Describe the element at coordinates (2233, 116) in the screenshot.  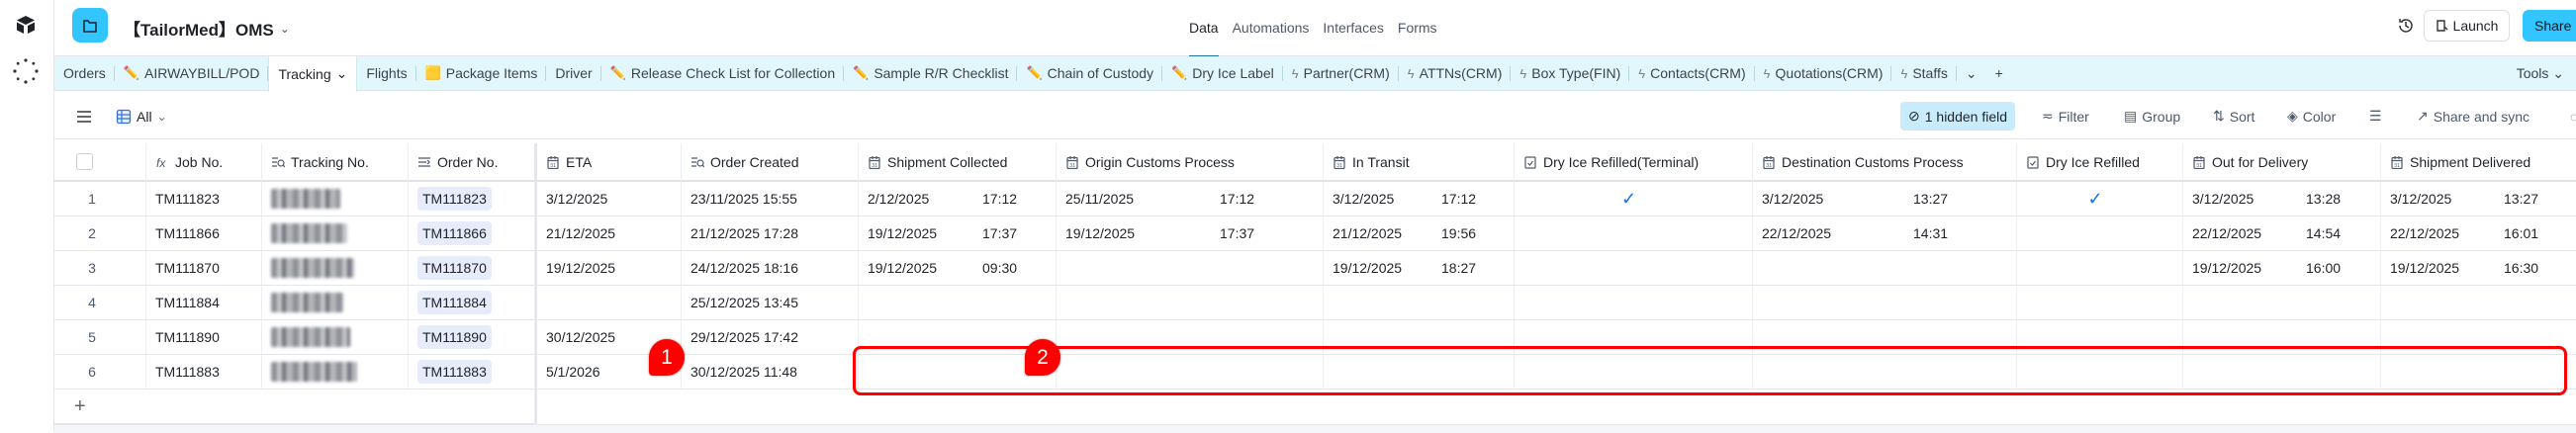
I see `sort-button: ⇅ Sort` at that location.